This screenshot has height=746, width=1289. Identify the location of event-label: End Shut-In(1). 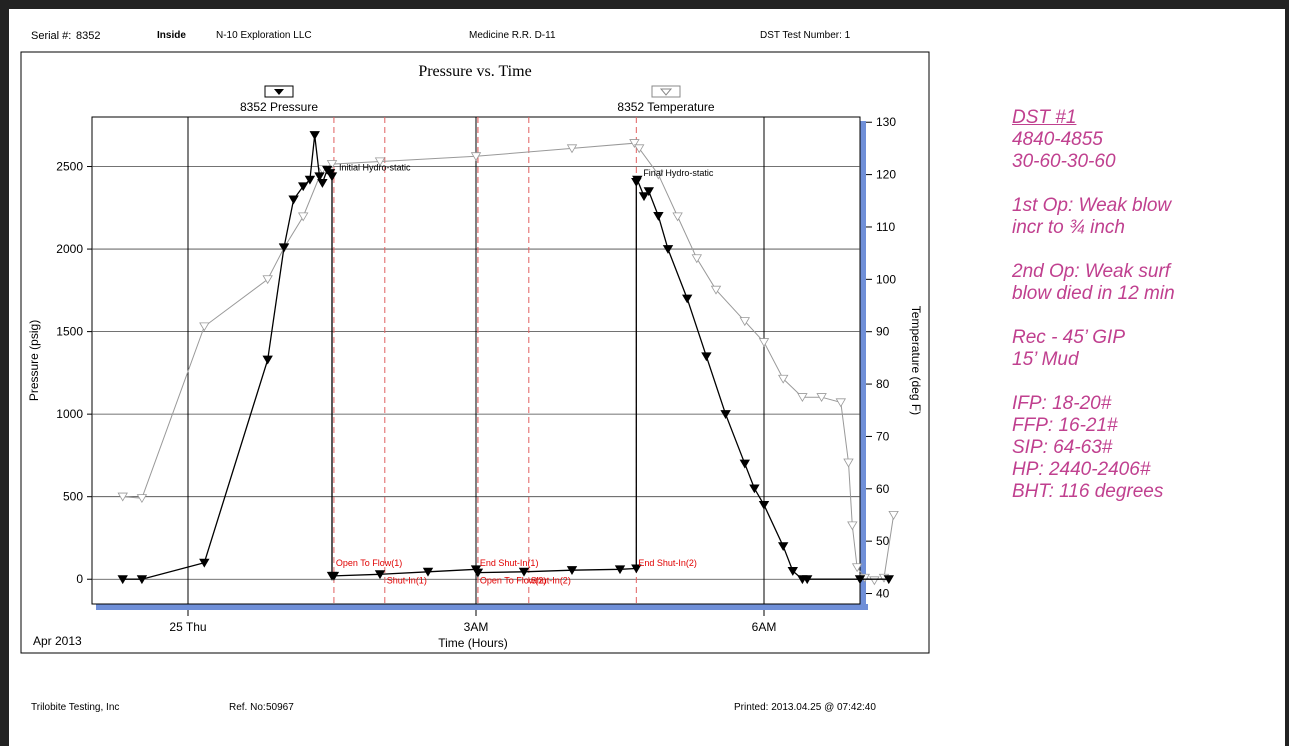
(509, 563).